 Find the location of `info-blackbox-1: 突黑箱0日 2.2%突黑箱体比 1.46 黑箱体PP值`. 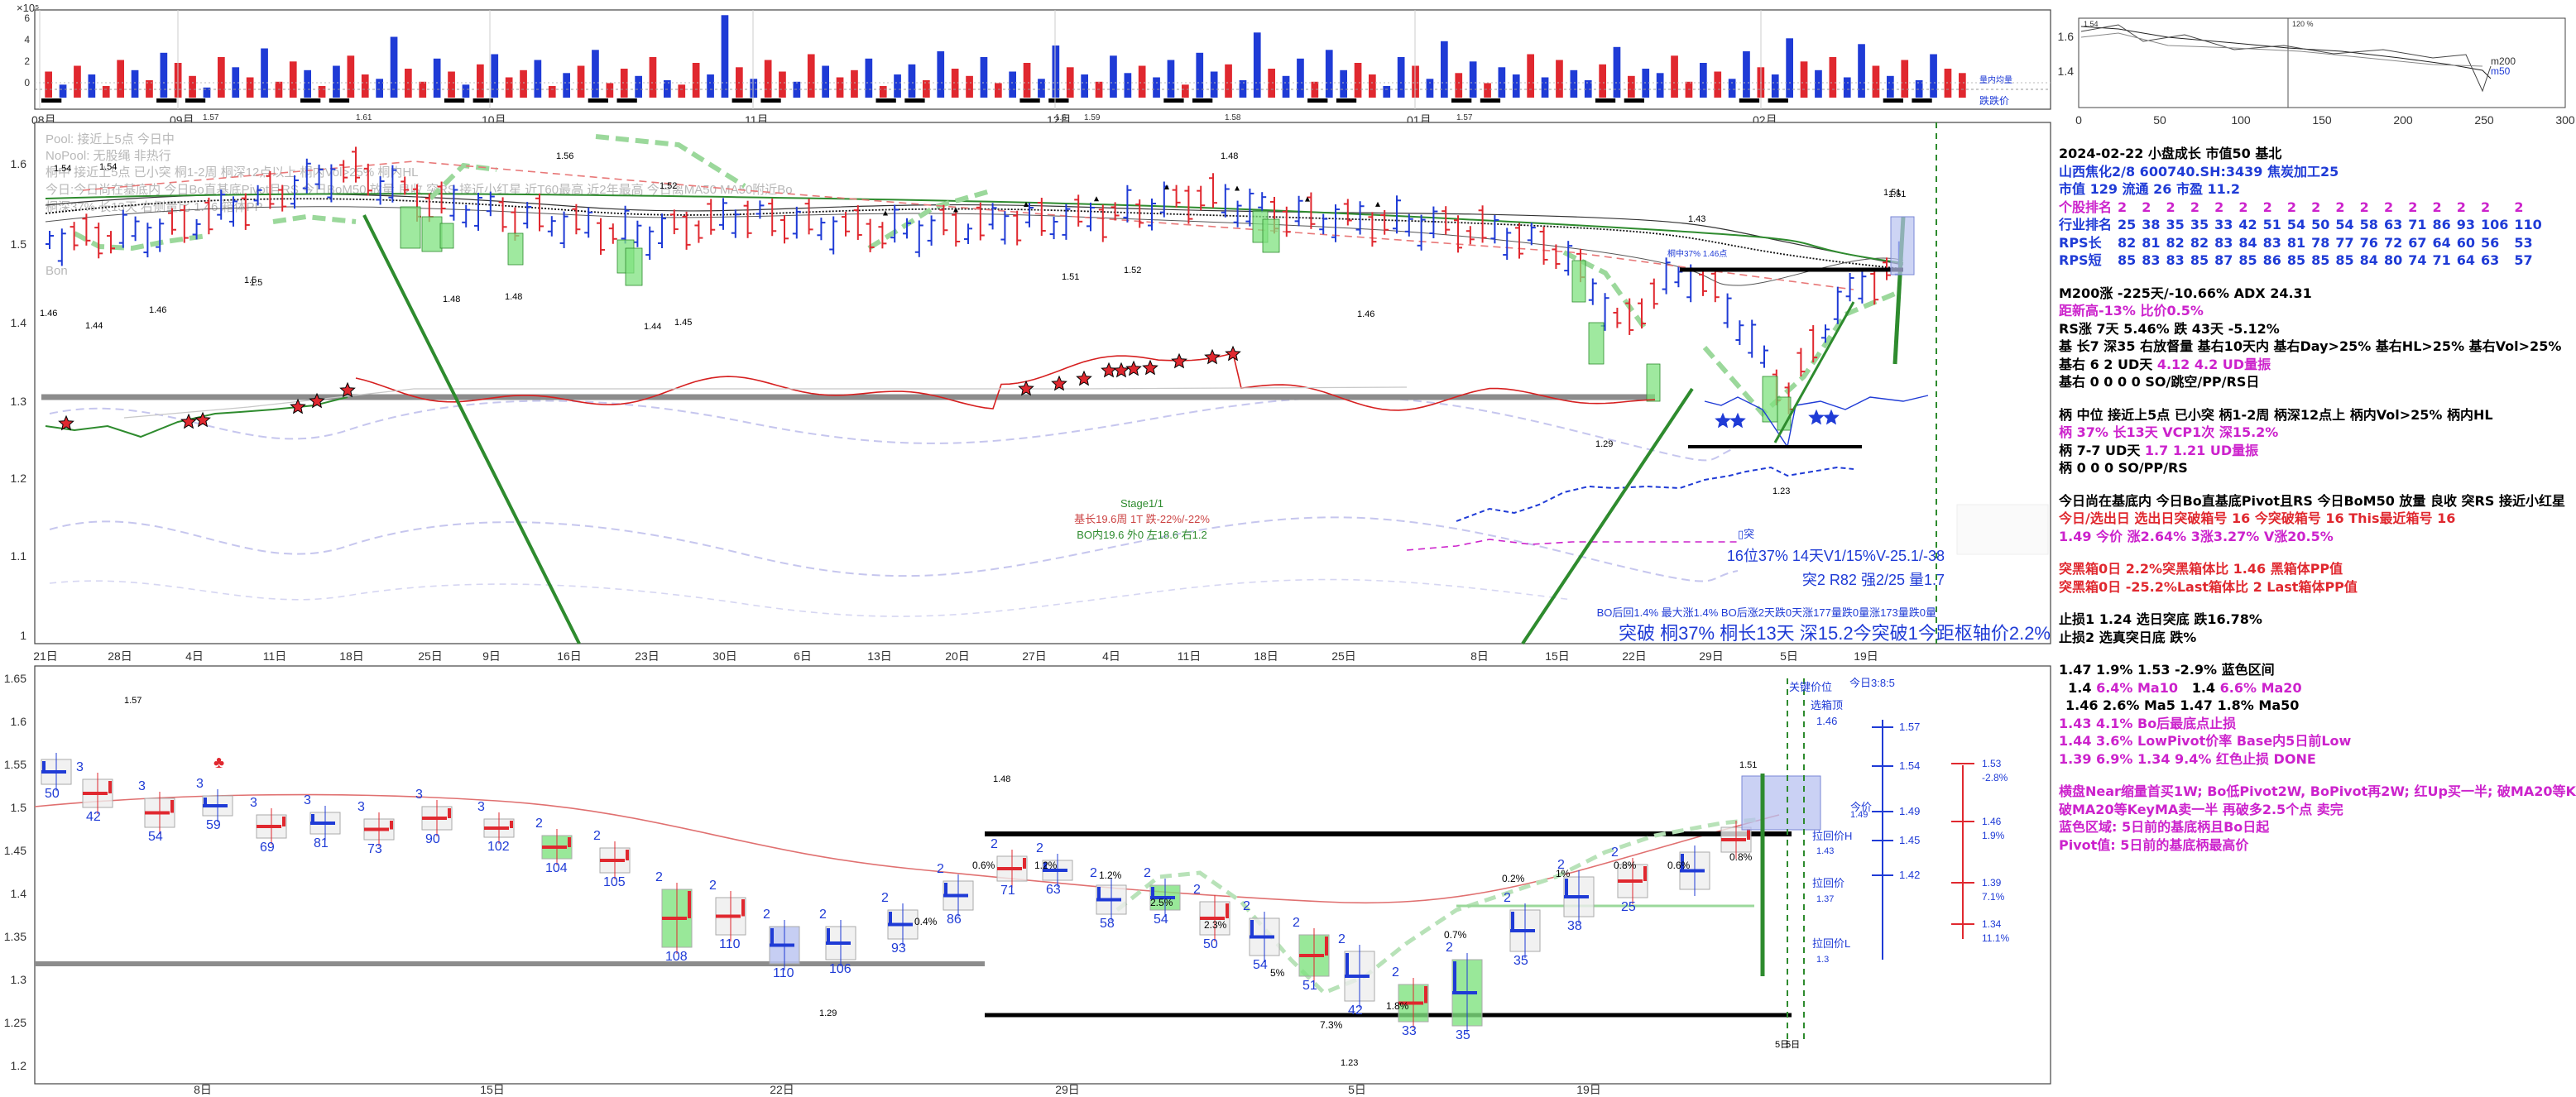

info-blackbox-1: 突黑箱0日 2.2%突黑箱体比 1.46 黑箱体PP值 is located at coordinates (2201, 569).